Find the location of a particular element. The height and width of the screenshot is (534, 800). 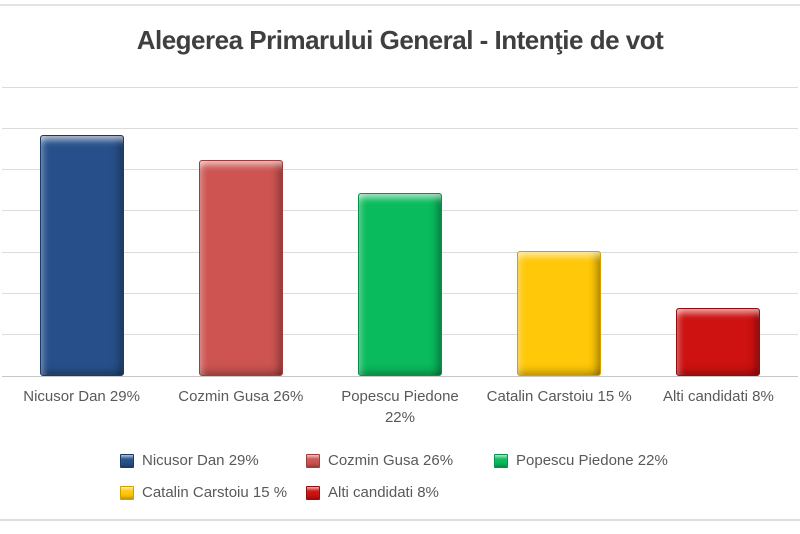

legend-label: Cozmin Gusa 26% is located at coordinates (391, 460).